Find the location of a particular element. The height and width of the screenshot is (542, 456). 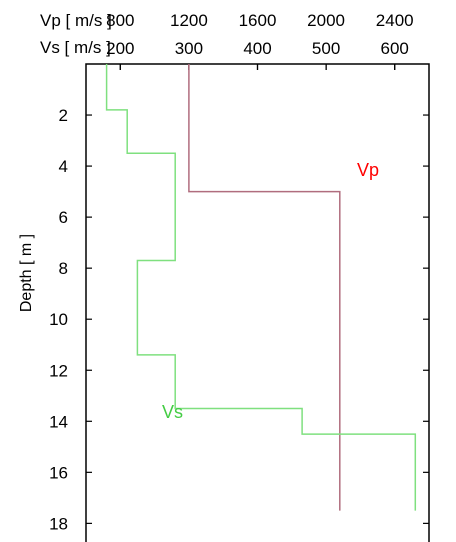

vs-axis-label: Vs [ m/s ] is located at coordinates (75, 47).